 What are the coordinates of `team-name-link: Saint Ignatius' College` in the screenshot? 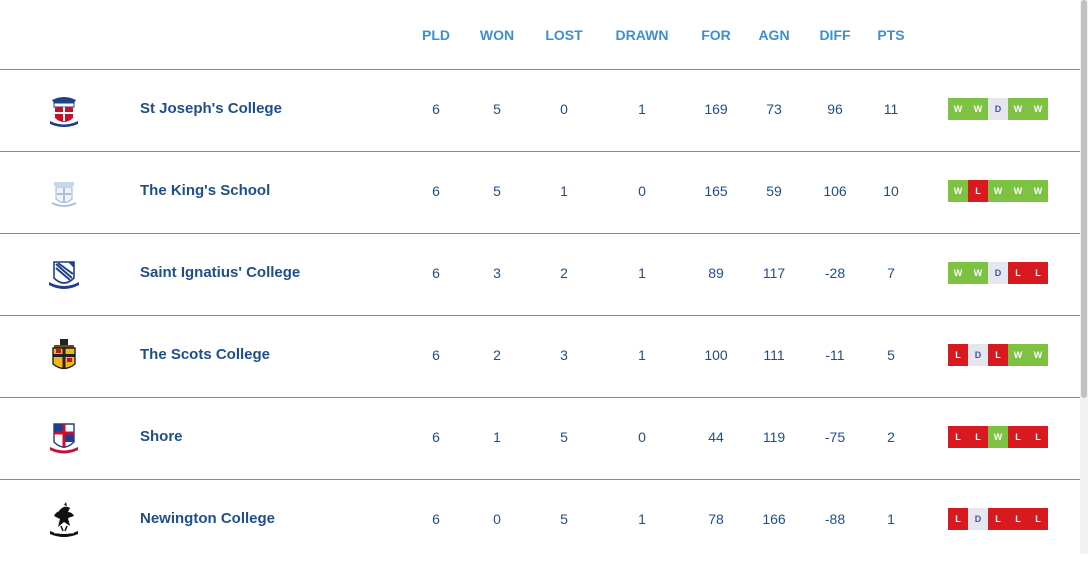 It's located at (220, 272).